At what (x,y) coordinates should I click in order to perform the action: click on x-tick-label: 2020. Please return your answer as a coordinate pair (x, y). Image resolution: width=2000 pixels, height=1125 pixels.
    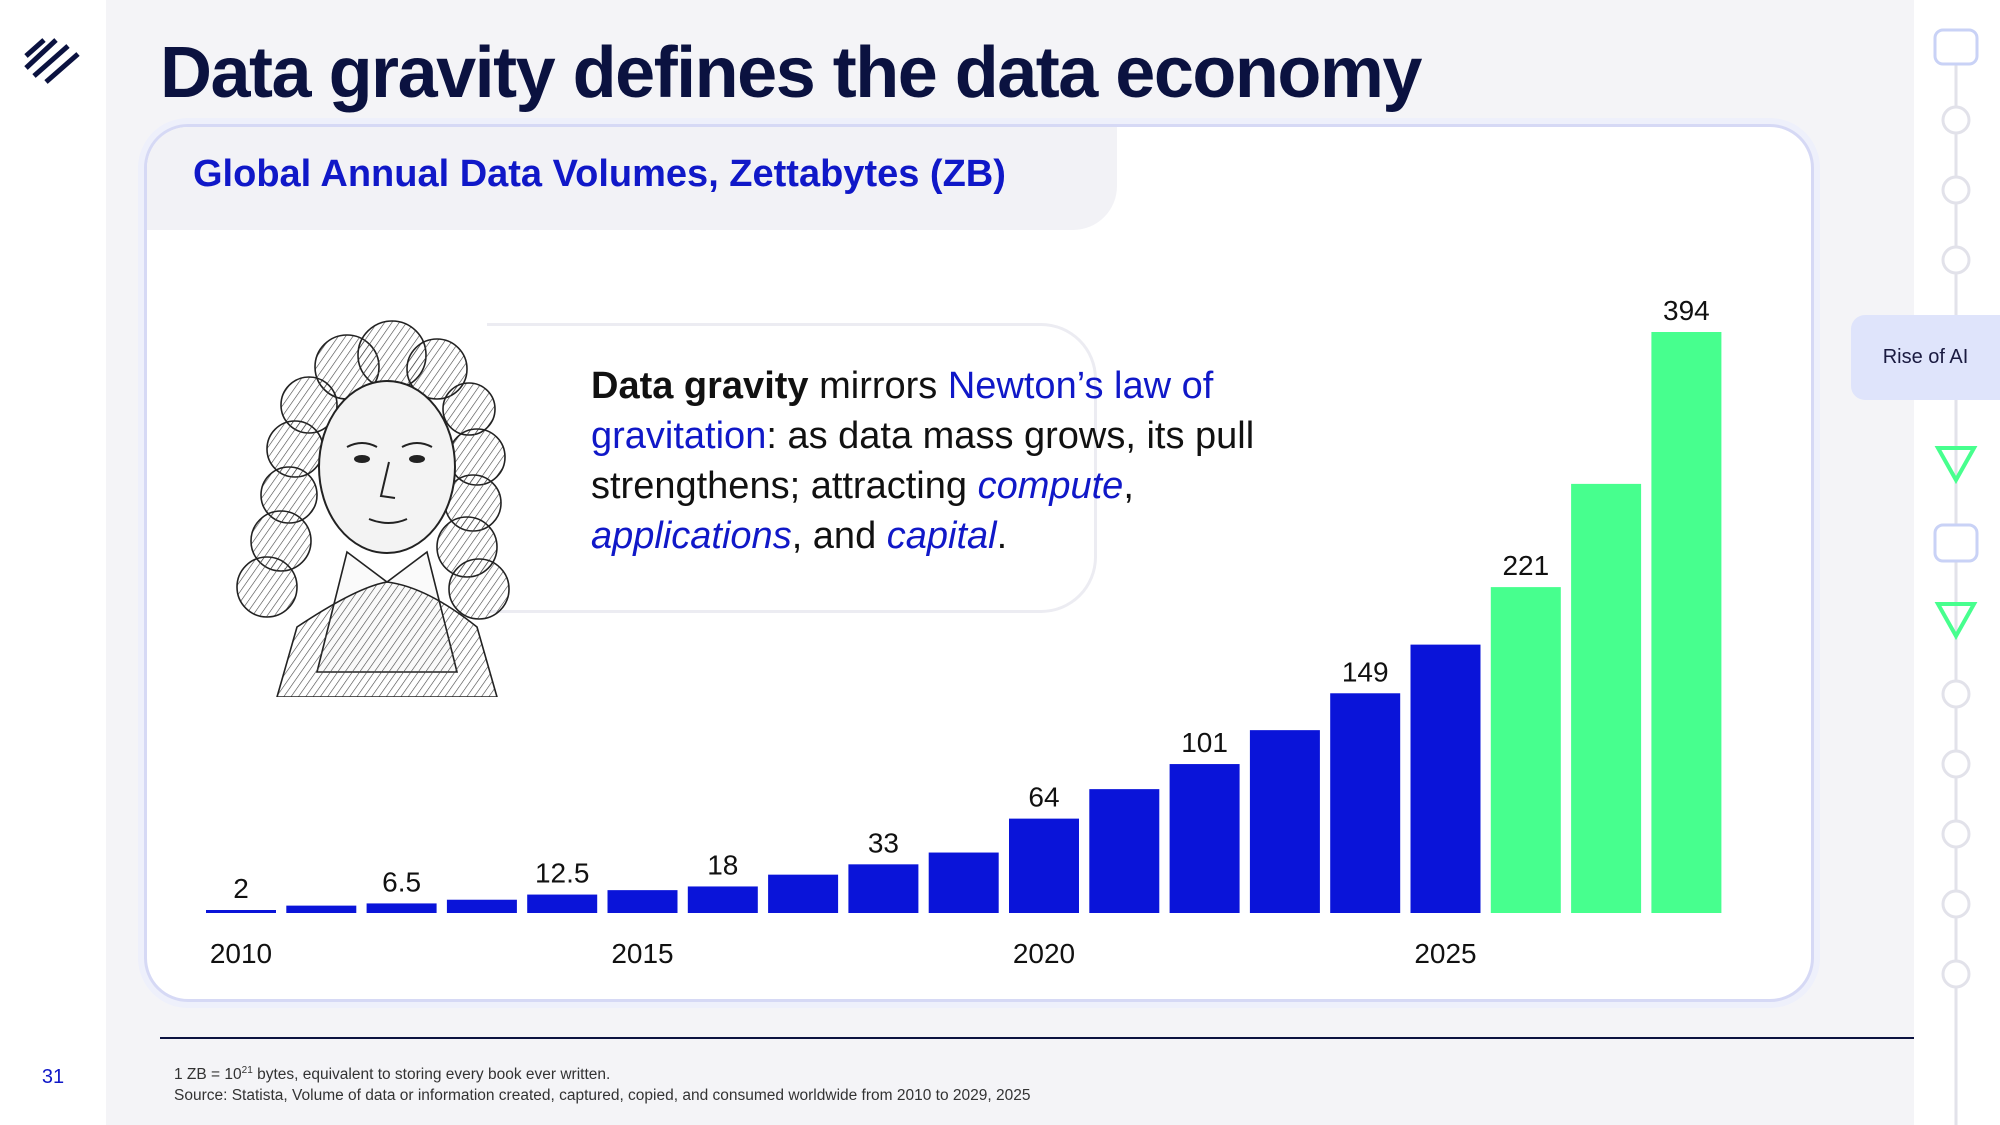
    Looking at the image, I should click on (1044, 953).